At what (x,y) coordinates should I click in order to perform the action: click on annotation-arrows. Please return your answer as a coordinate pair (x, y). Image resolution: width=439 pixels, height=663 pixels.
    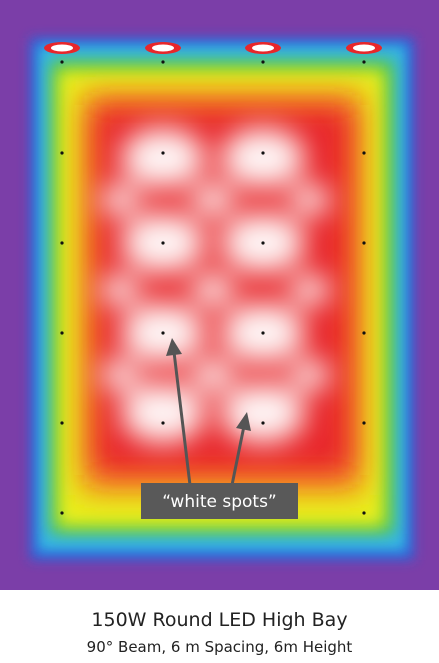
    Looking at the image, I should click on (208, 412).